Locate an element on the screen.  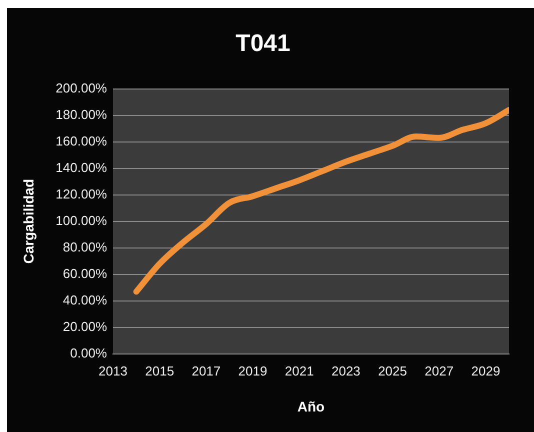
y-tick-label: 100.00% is located at coordinates (82, 220).